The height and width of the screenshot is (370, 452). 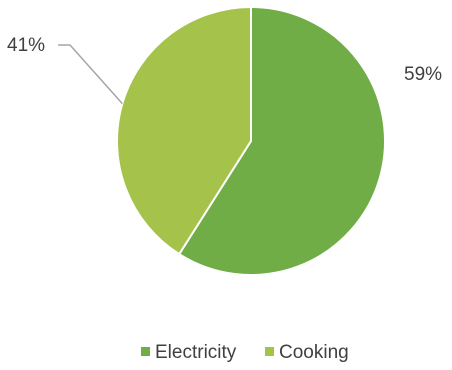 I want to click on legend-swatch-electricity, so click(x=145, y=351).